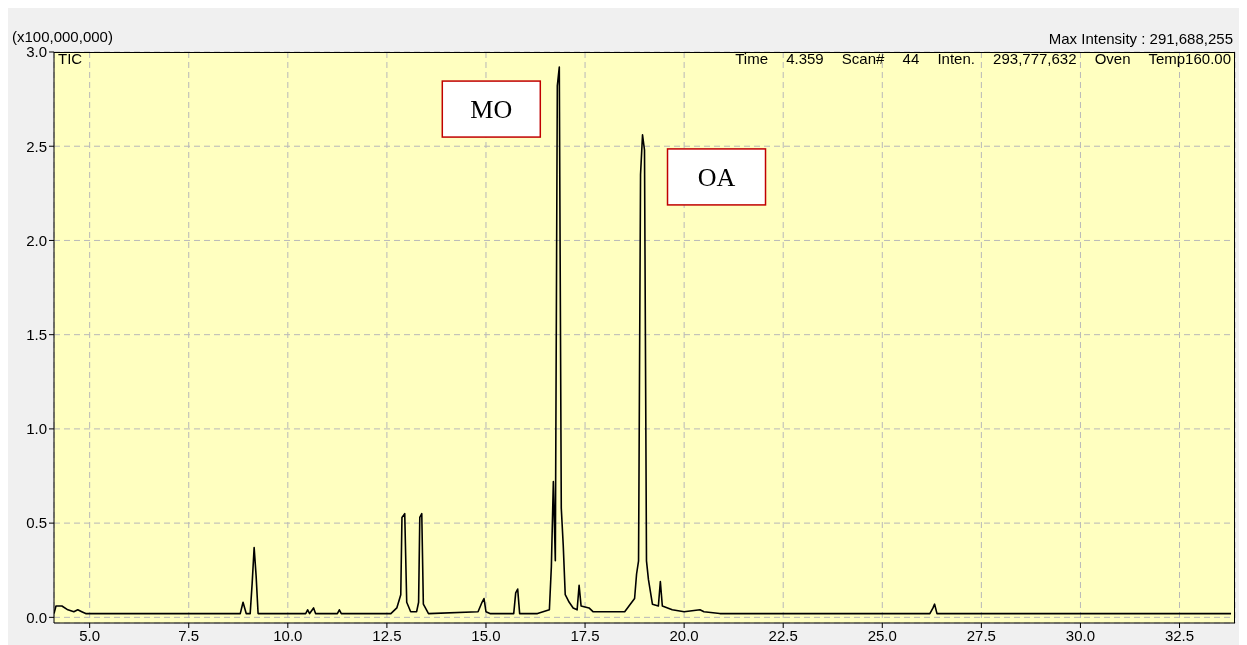 The image size is (1247, 645). What do you see at coordinates (288, 635) in the screenshot?
I see `x-tick-label: 10.0` at bounding box center [288, 635].